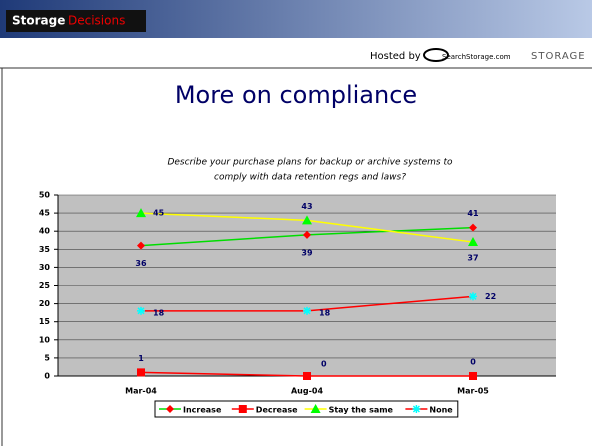 The image size is (592, 446). Describe the element at coordinates (141, 358) in the screenshot. I see `data-label: 1` at that location.